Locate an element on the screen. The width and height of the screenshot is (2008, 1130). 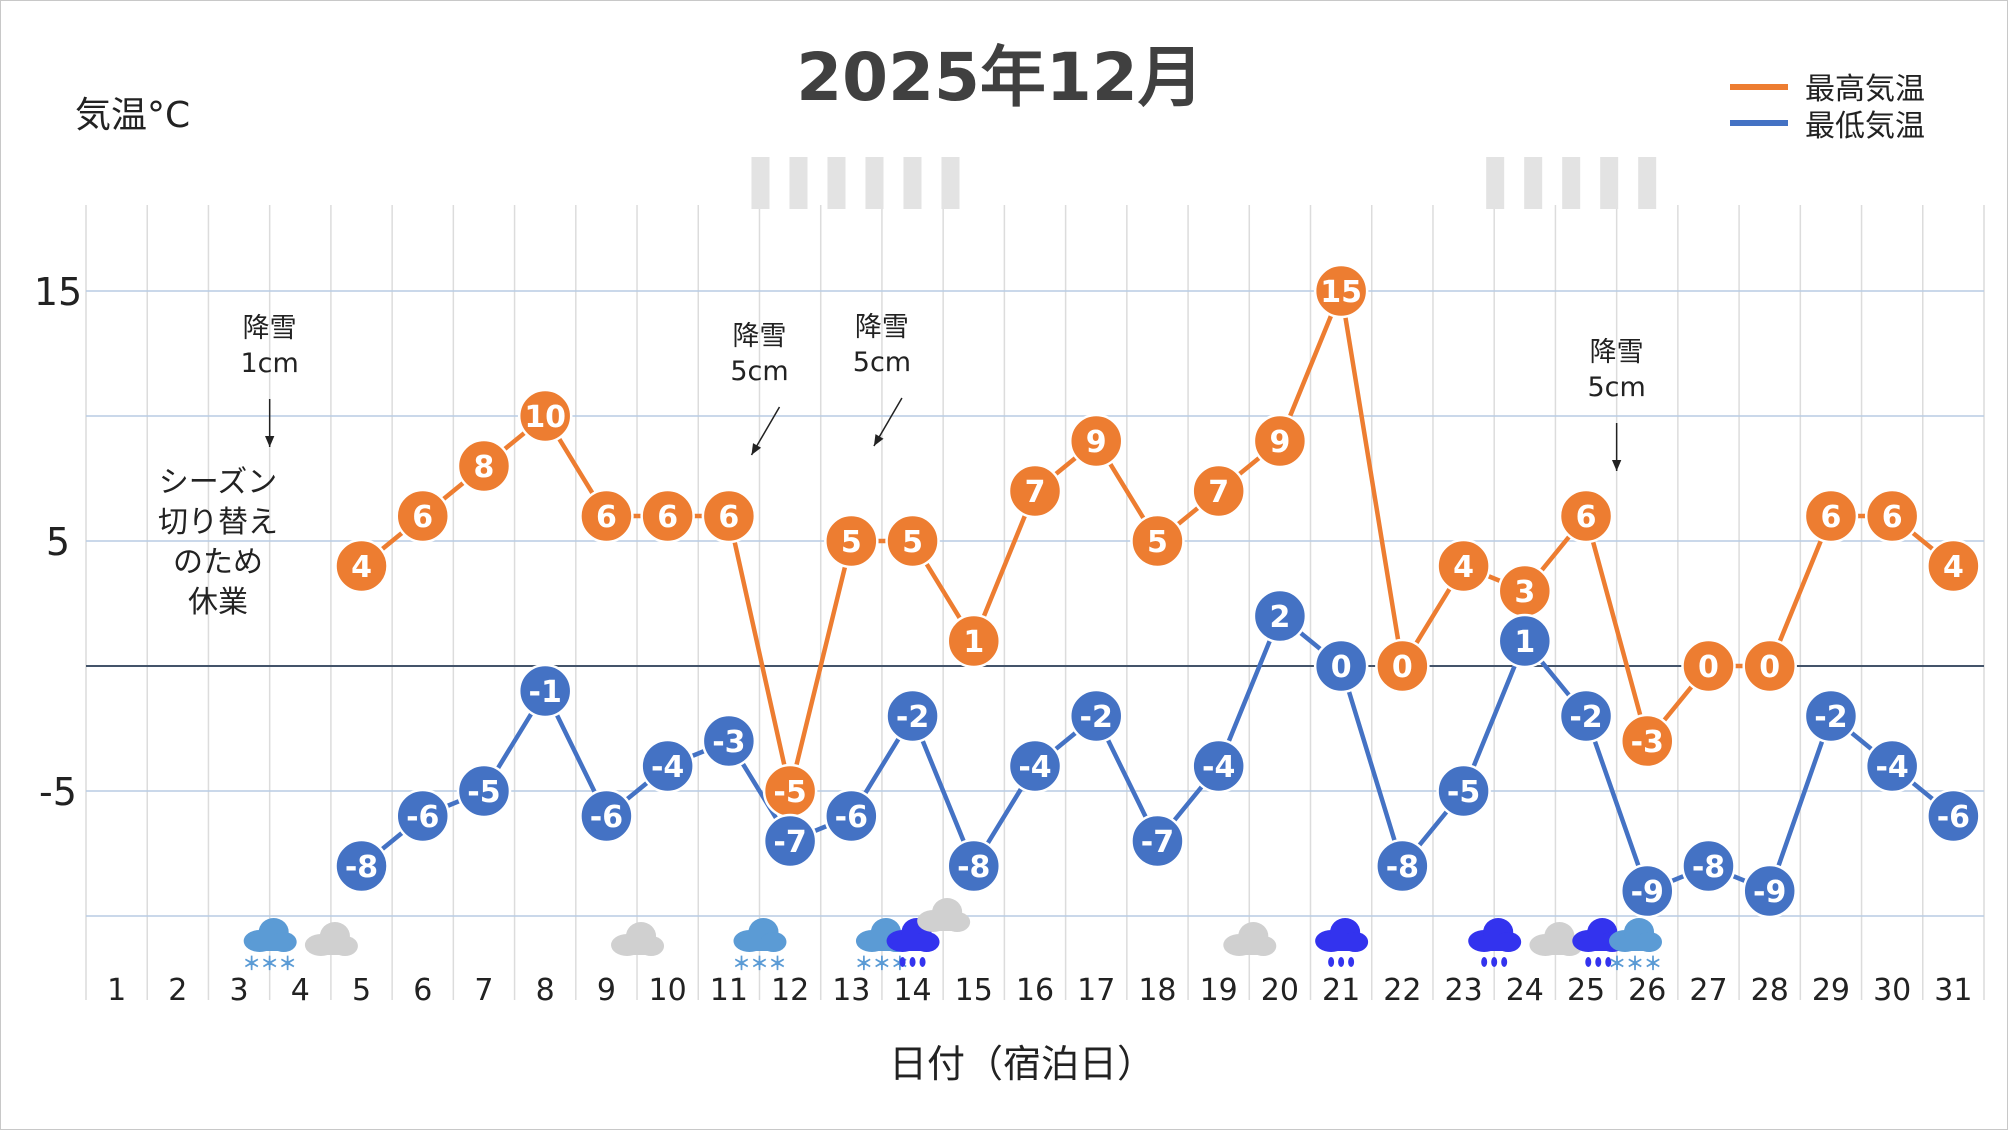
closed-note-line: 休業 is located at coordinates (218, 602).